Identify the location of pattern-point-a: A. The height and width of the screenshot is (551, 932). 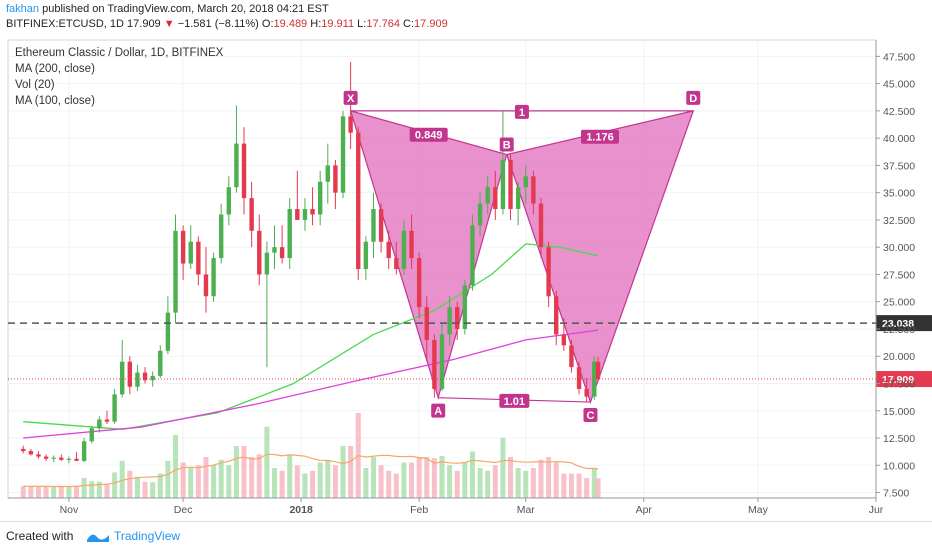
(438, 410).